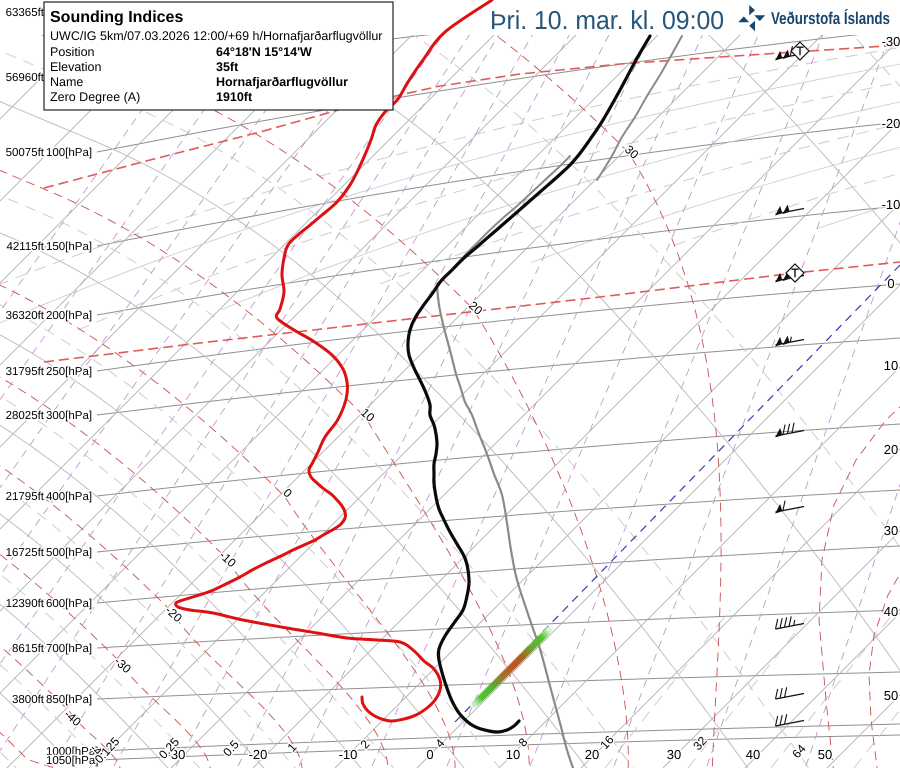  What do you see at coordinates (72, 52) in the screenshot?
I see `svg-text: Position` at bounding box center [72, 52].